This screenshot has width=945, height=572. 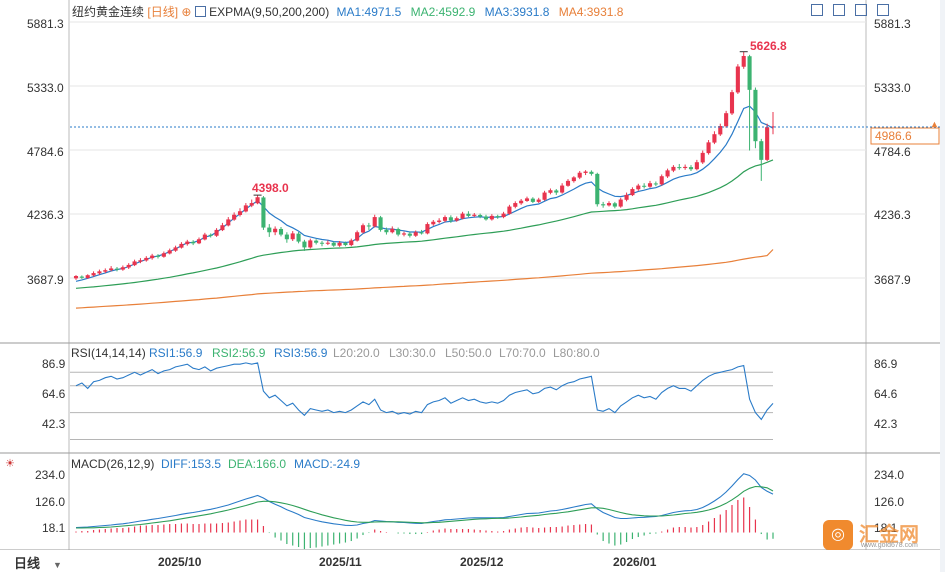 I want to click on rsi-tick-right: 86.9, so click(x=886, y=364).